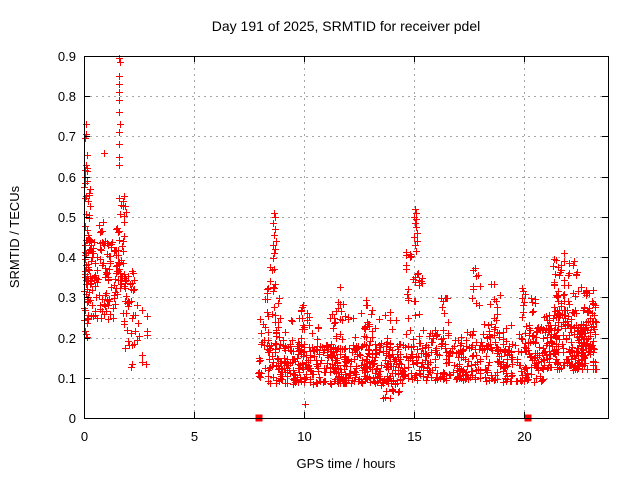 The width and height of the screenshot is (640, 480). I want to click on y-tick-label: 0.6, so click(67, 177).